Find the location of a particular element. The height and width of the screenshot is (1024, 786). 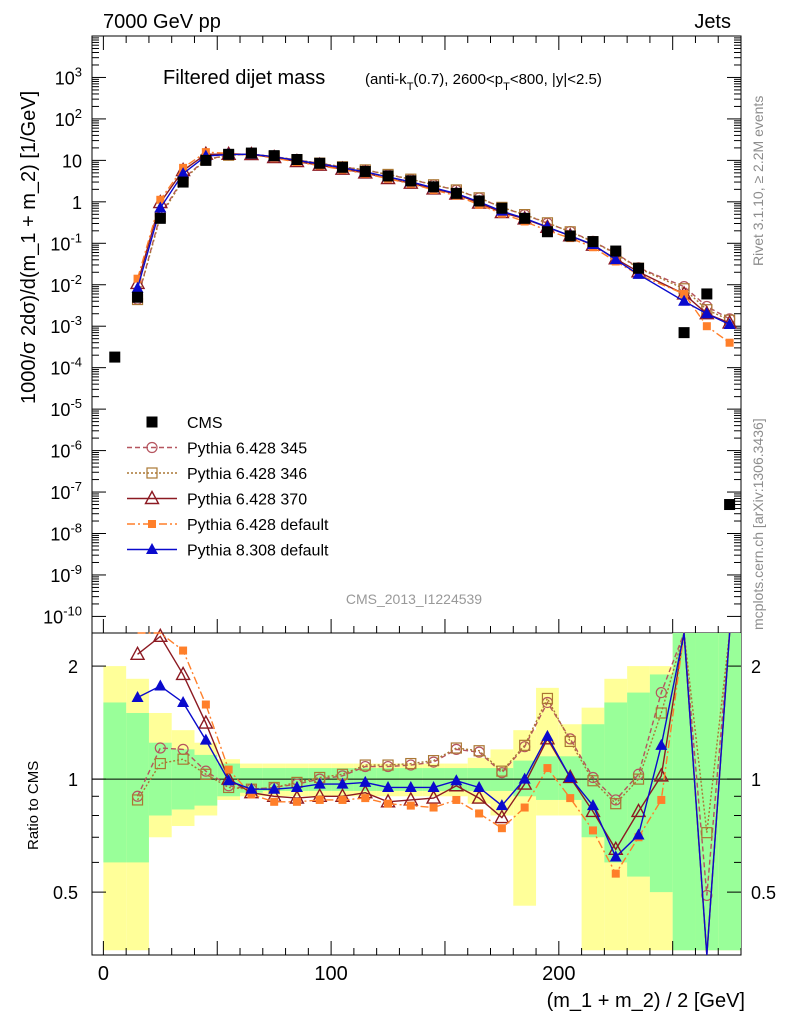

y-tick-label: 10⁻⁸ is located at coordinates (66, 533).